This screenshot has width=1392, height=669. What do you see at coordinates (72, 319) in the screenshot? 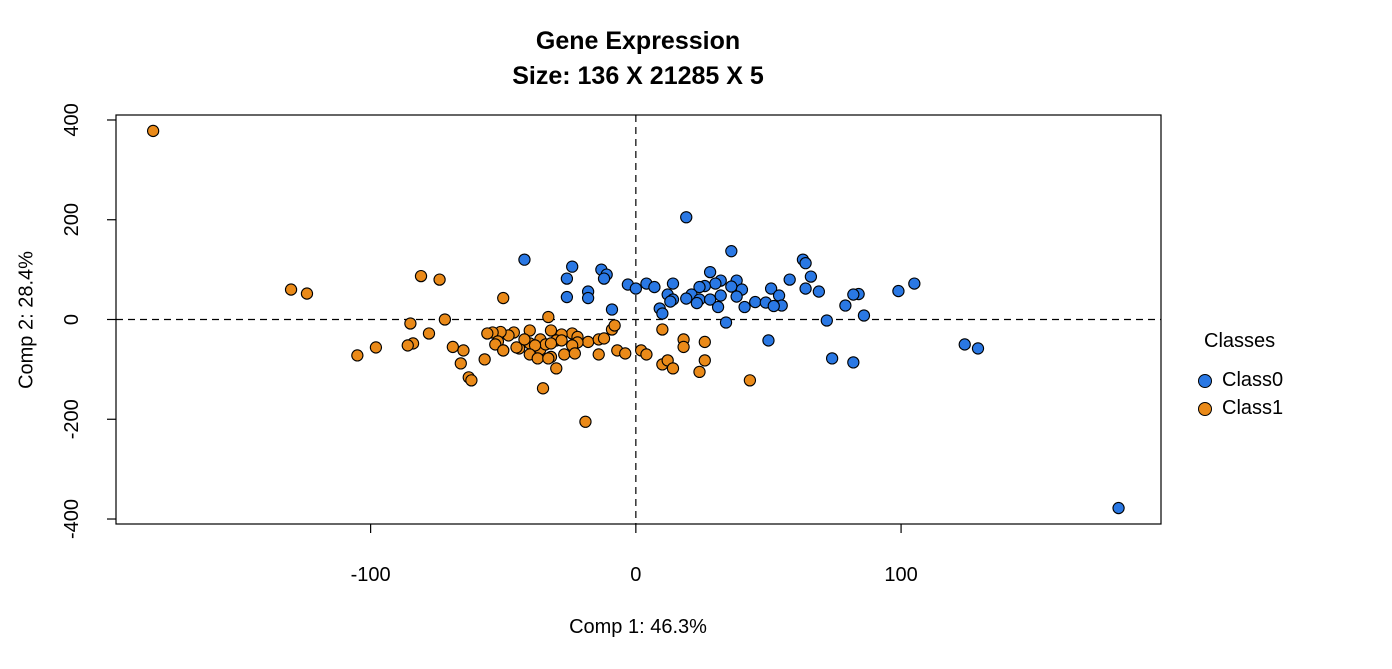
I see `y-tick-label: 0` at bounding box center [72, 319].